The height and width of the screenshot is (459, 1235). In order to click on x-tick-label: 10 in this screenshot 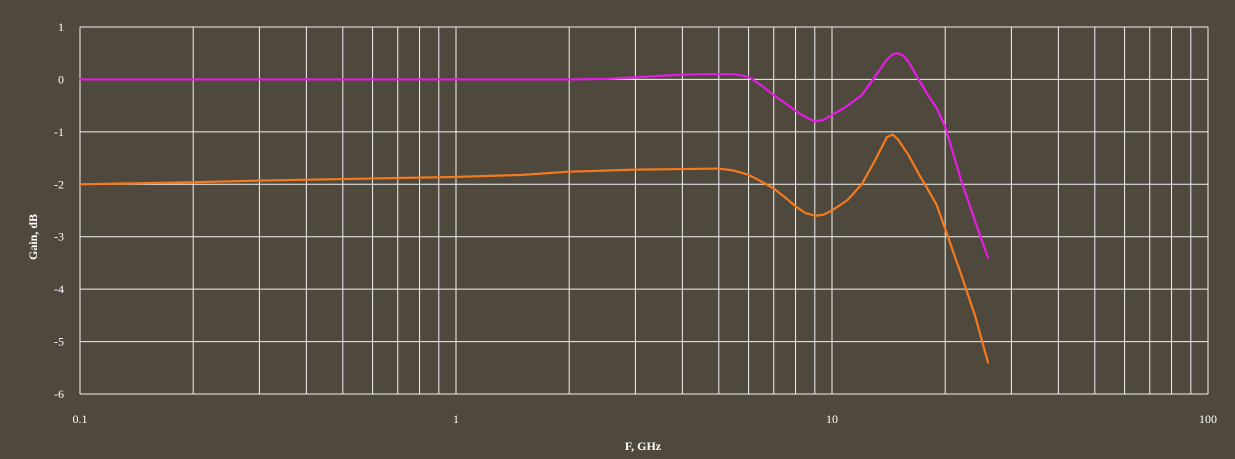, I will do `click(832, 419)`.